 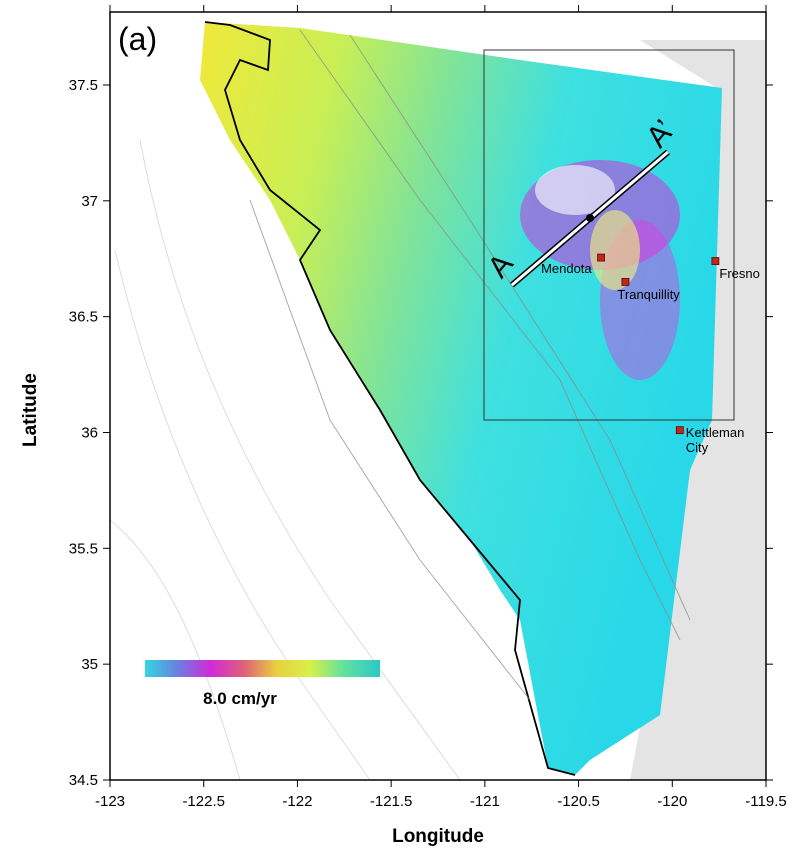 I want to click on y-tick-label: 34.5, so click(x=83, y=780).